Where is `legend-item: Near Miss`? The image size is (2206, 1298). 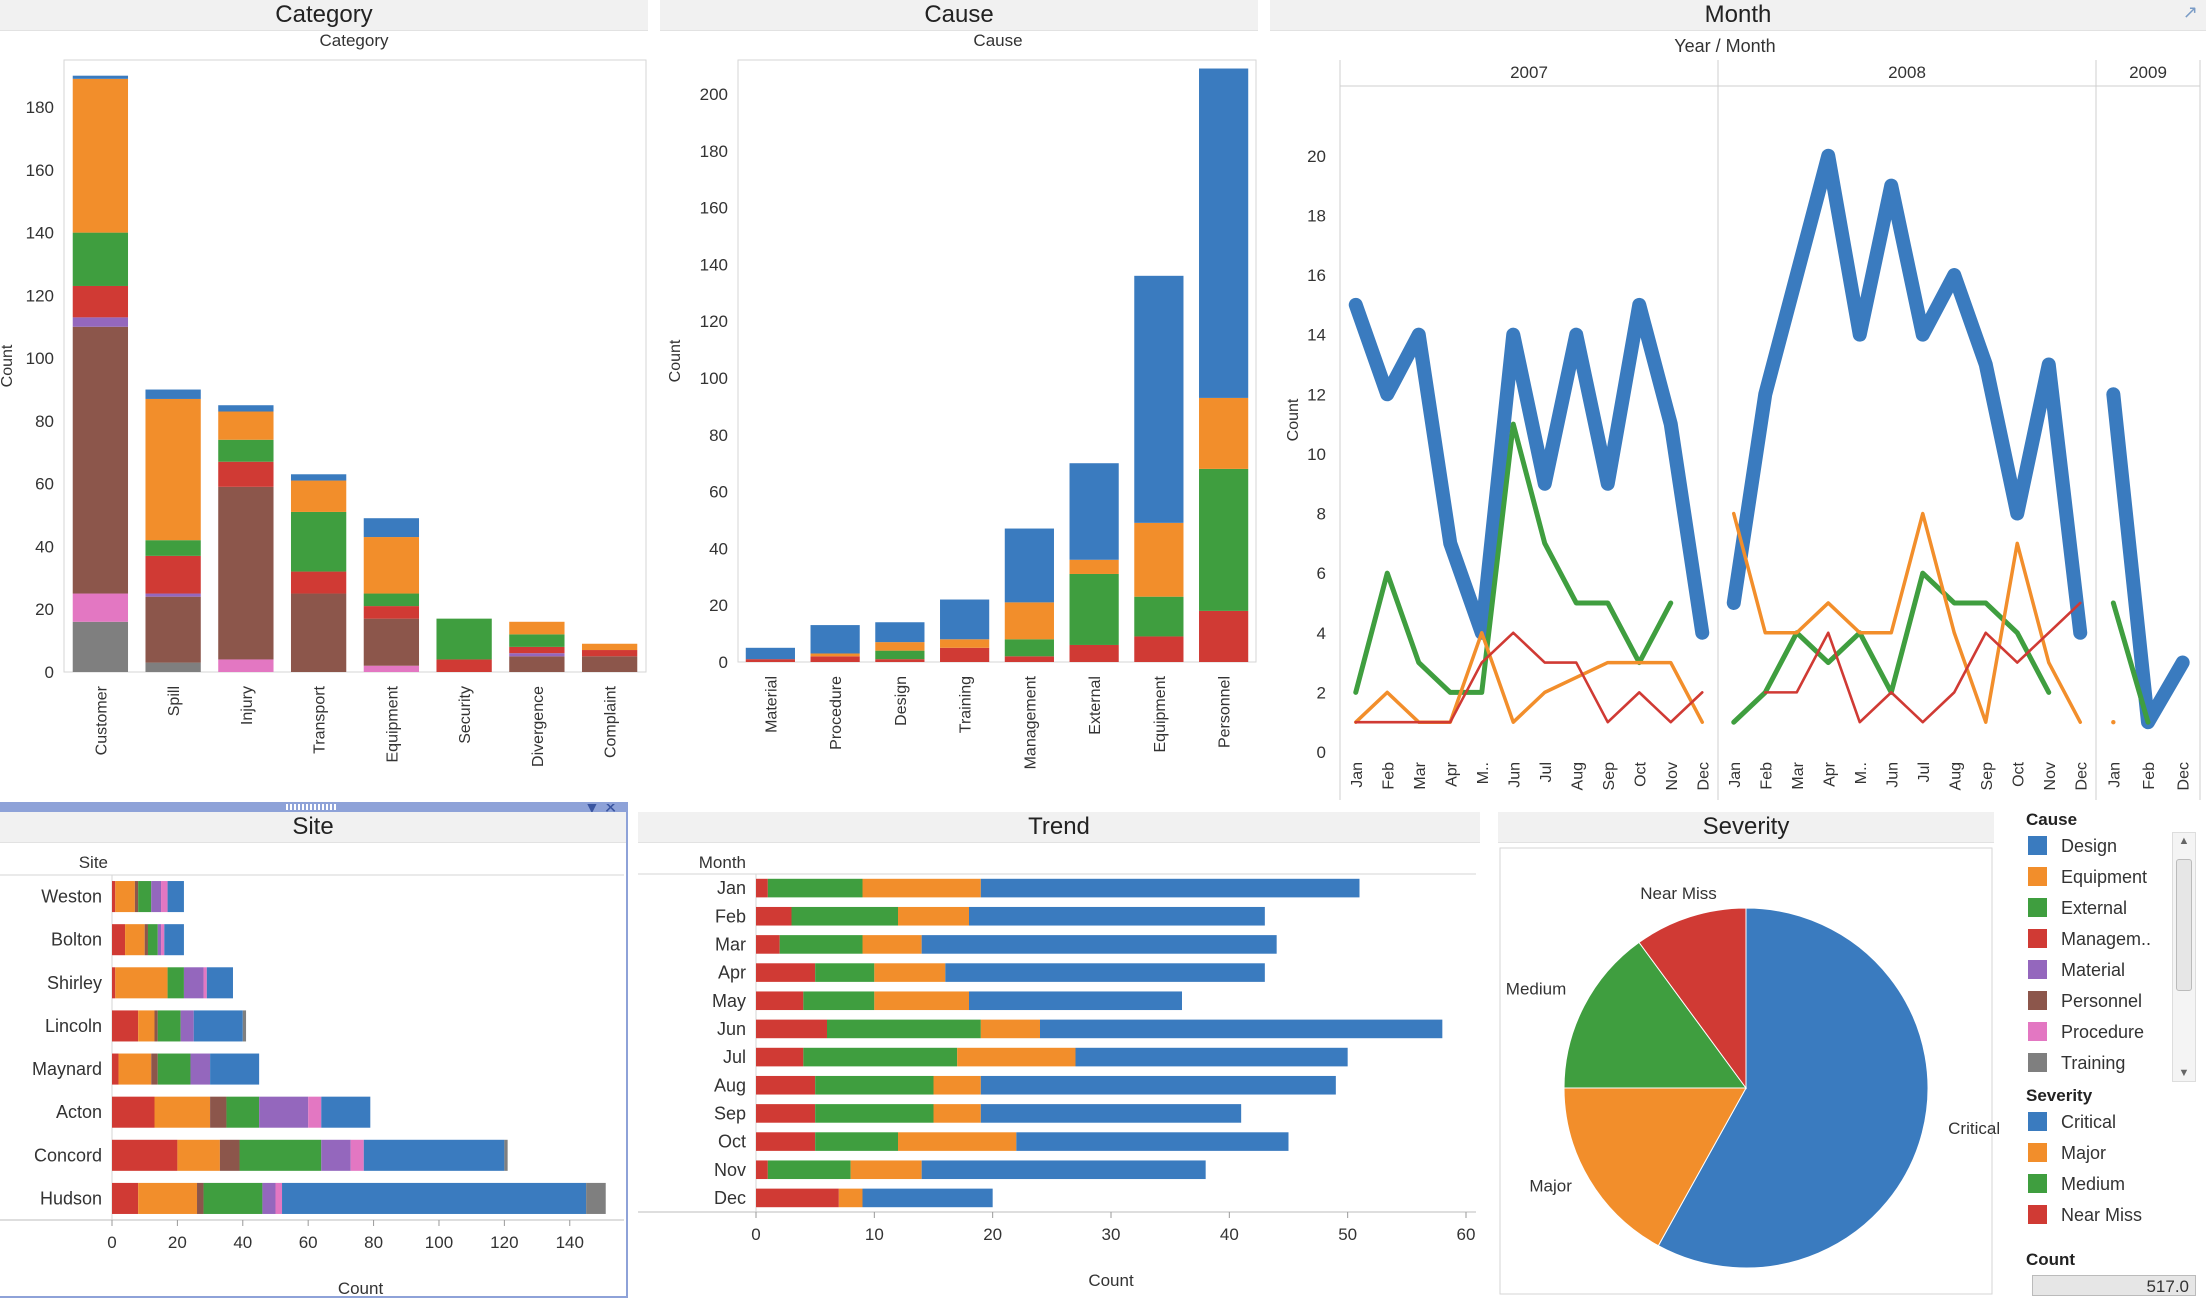 legend-item: Near Miss is located at coordinates (2085, 1215).